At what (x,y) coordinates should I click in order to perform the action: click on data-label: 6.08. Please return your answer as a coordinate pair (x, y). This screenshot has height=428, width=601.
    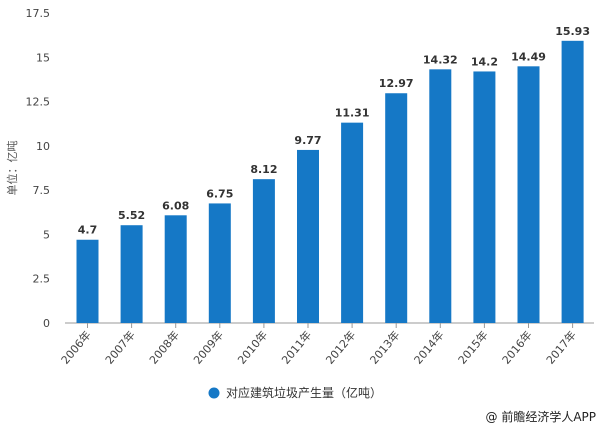
    Looking at the image, I should click on (175, 205).